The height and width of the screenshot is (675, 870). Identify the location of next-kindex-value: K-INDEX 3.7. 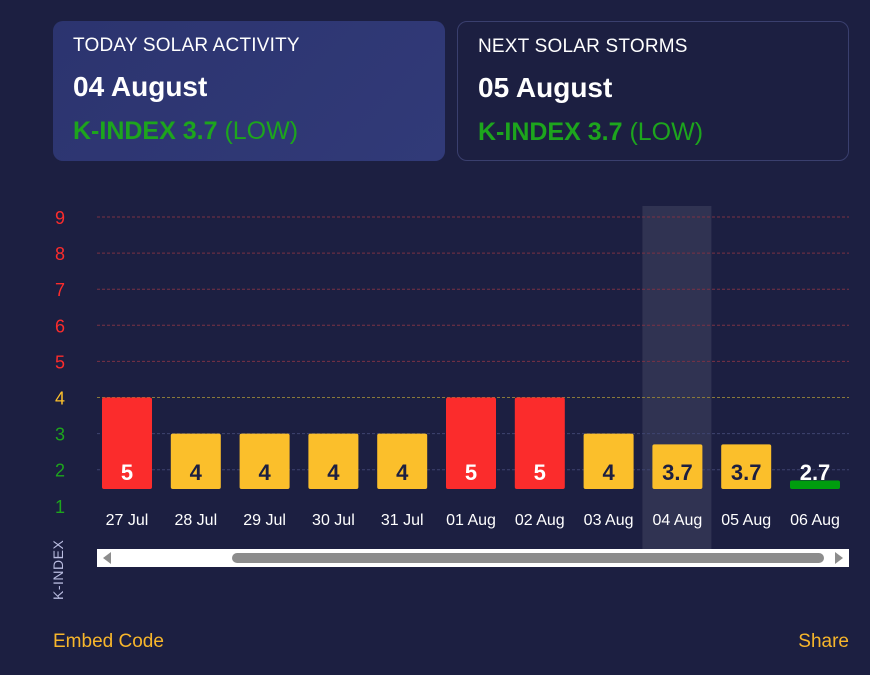
(550, 132).